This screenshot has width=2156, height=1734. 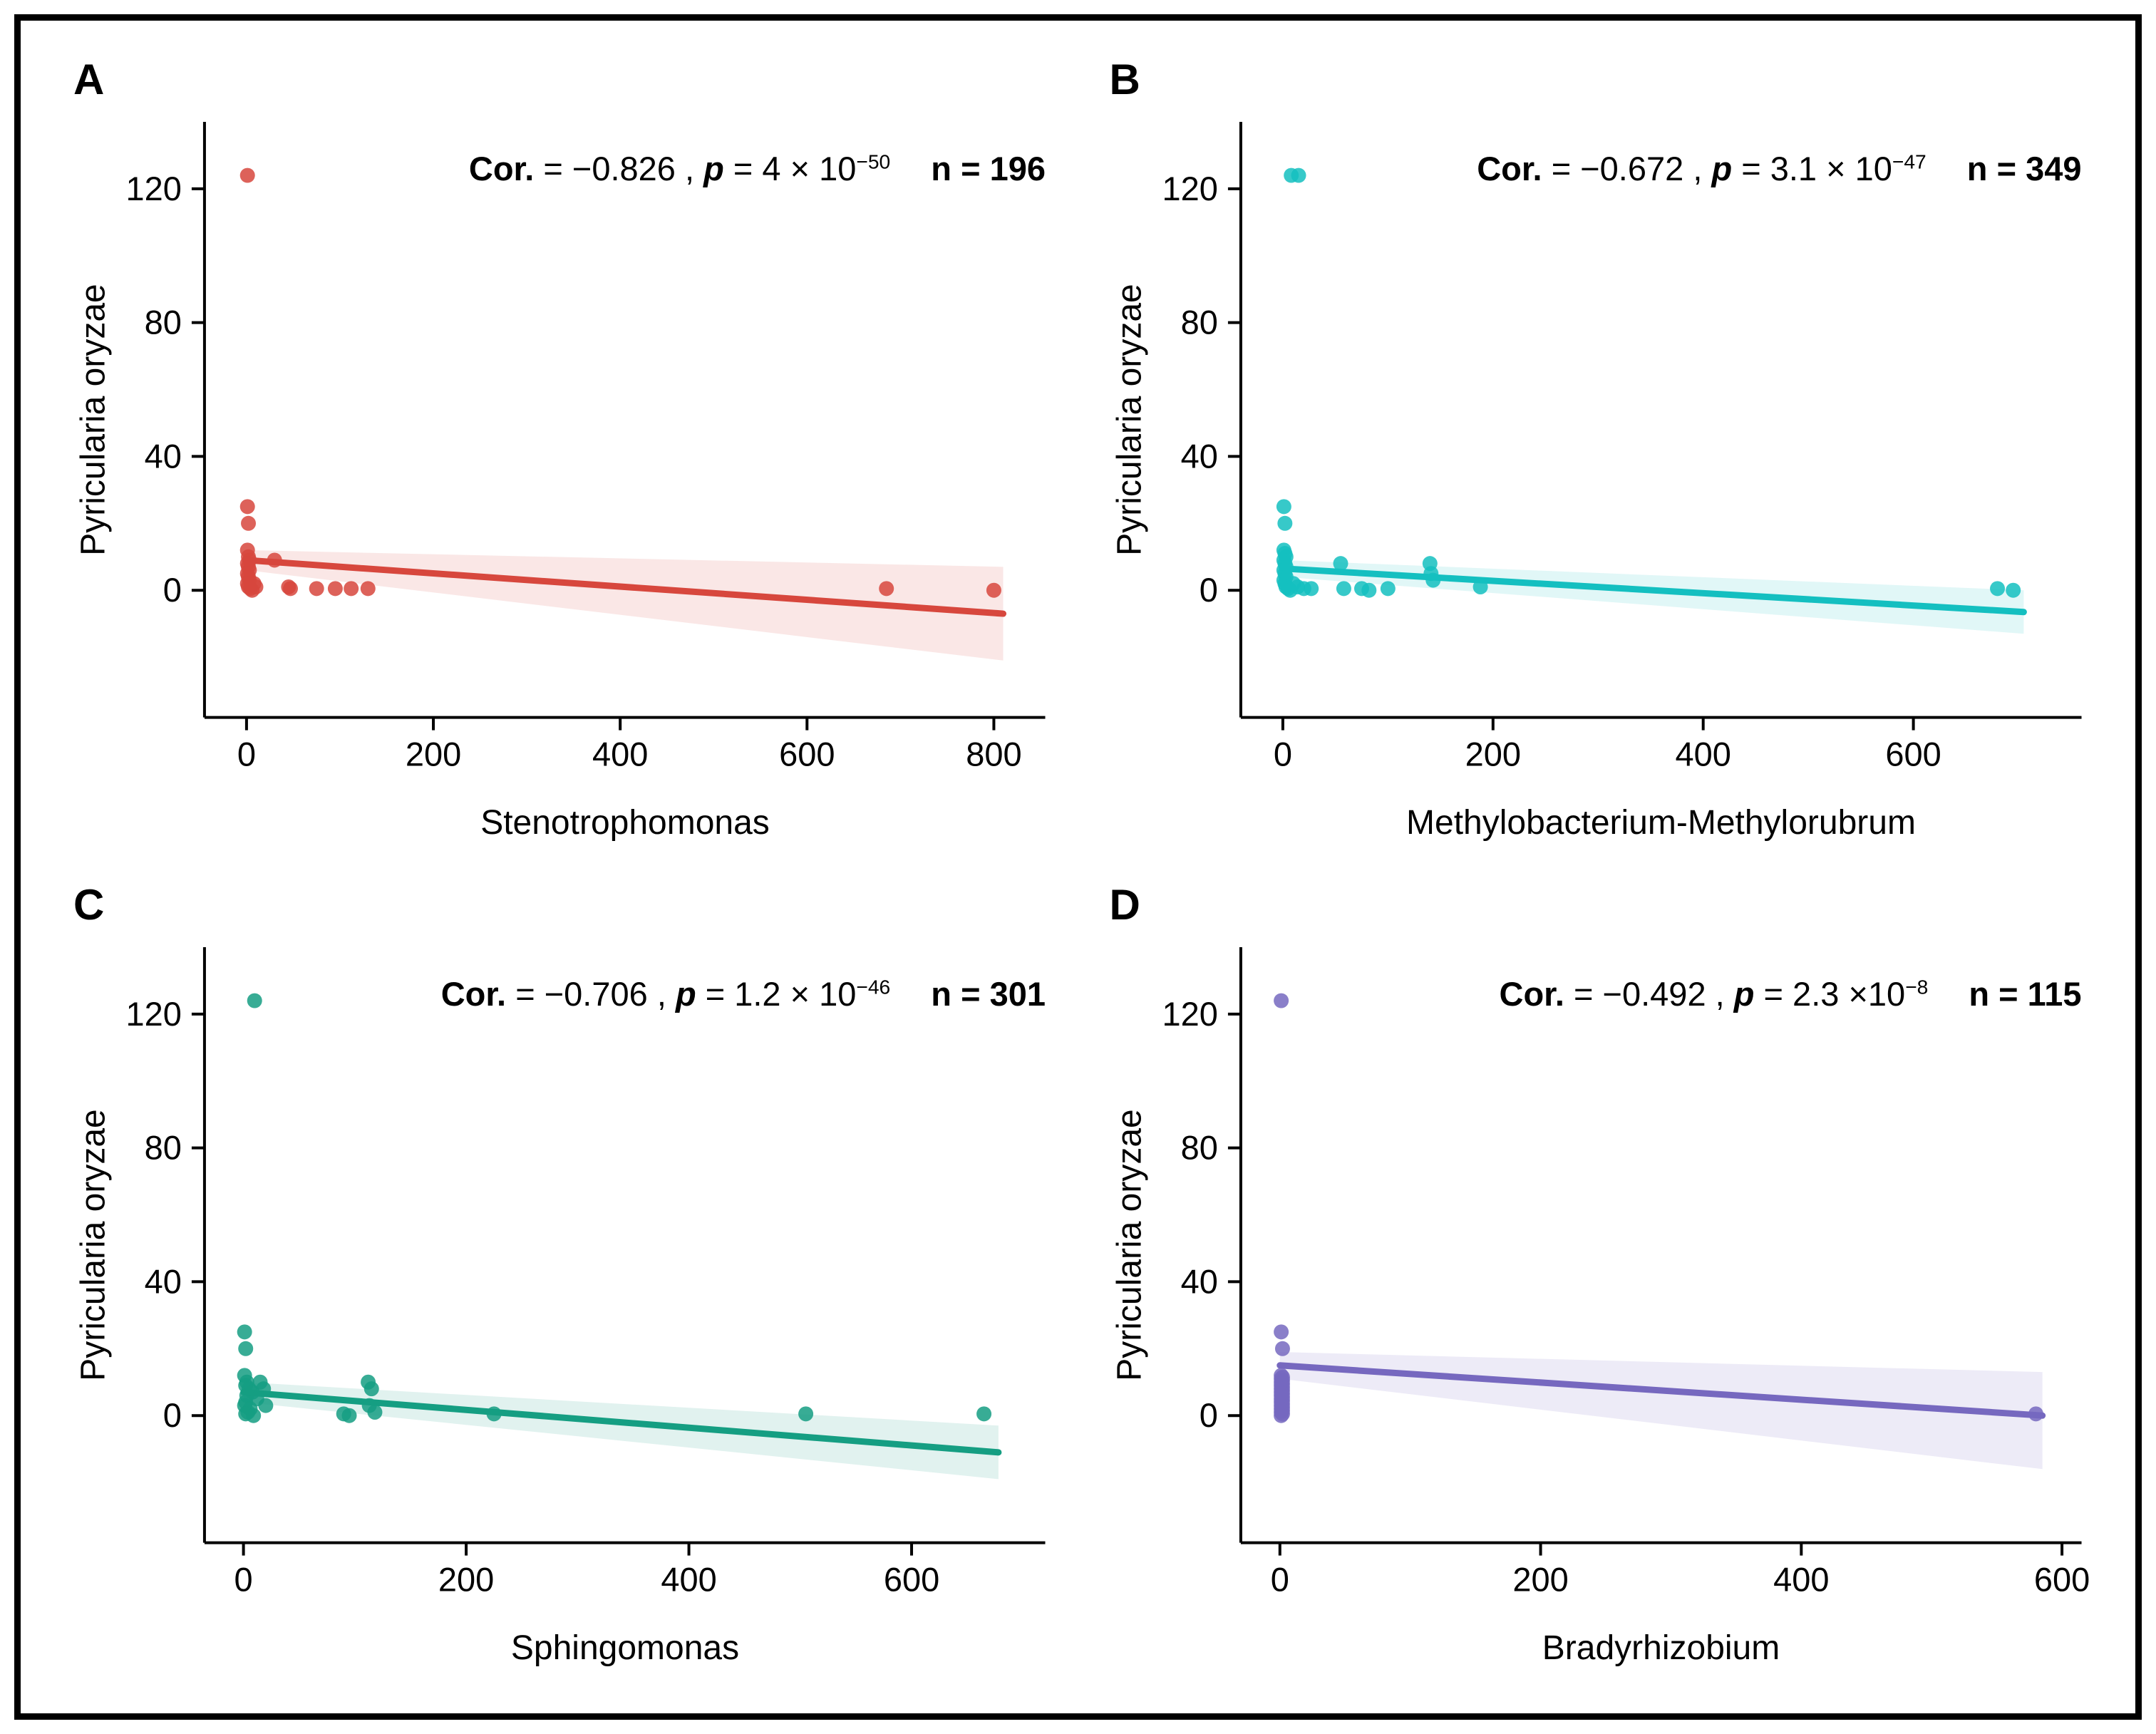 What do you see at coordinates (1661, 1648) in the screenshot?
I see `x-axis-title: Bradyrhizobium` at bounding box center [1661, 1648].